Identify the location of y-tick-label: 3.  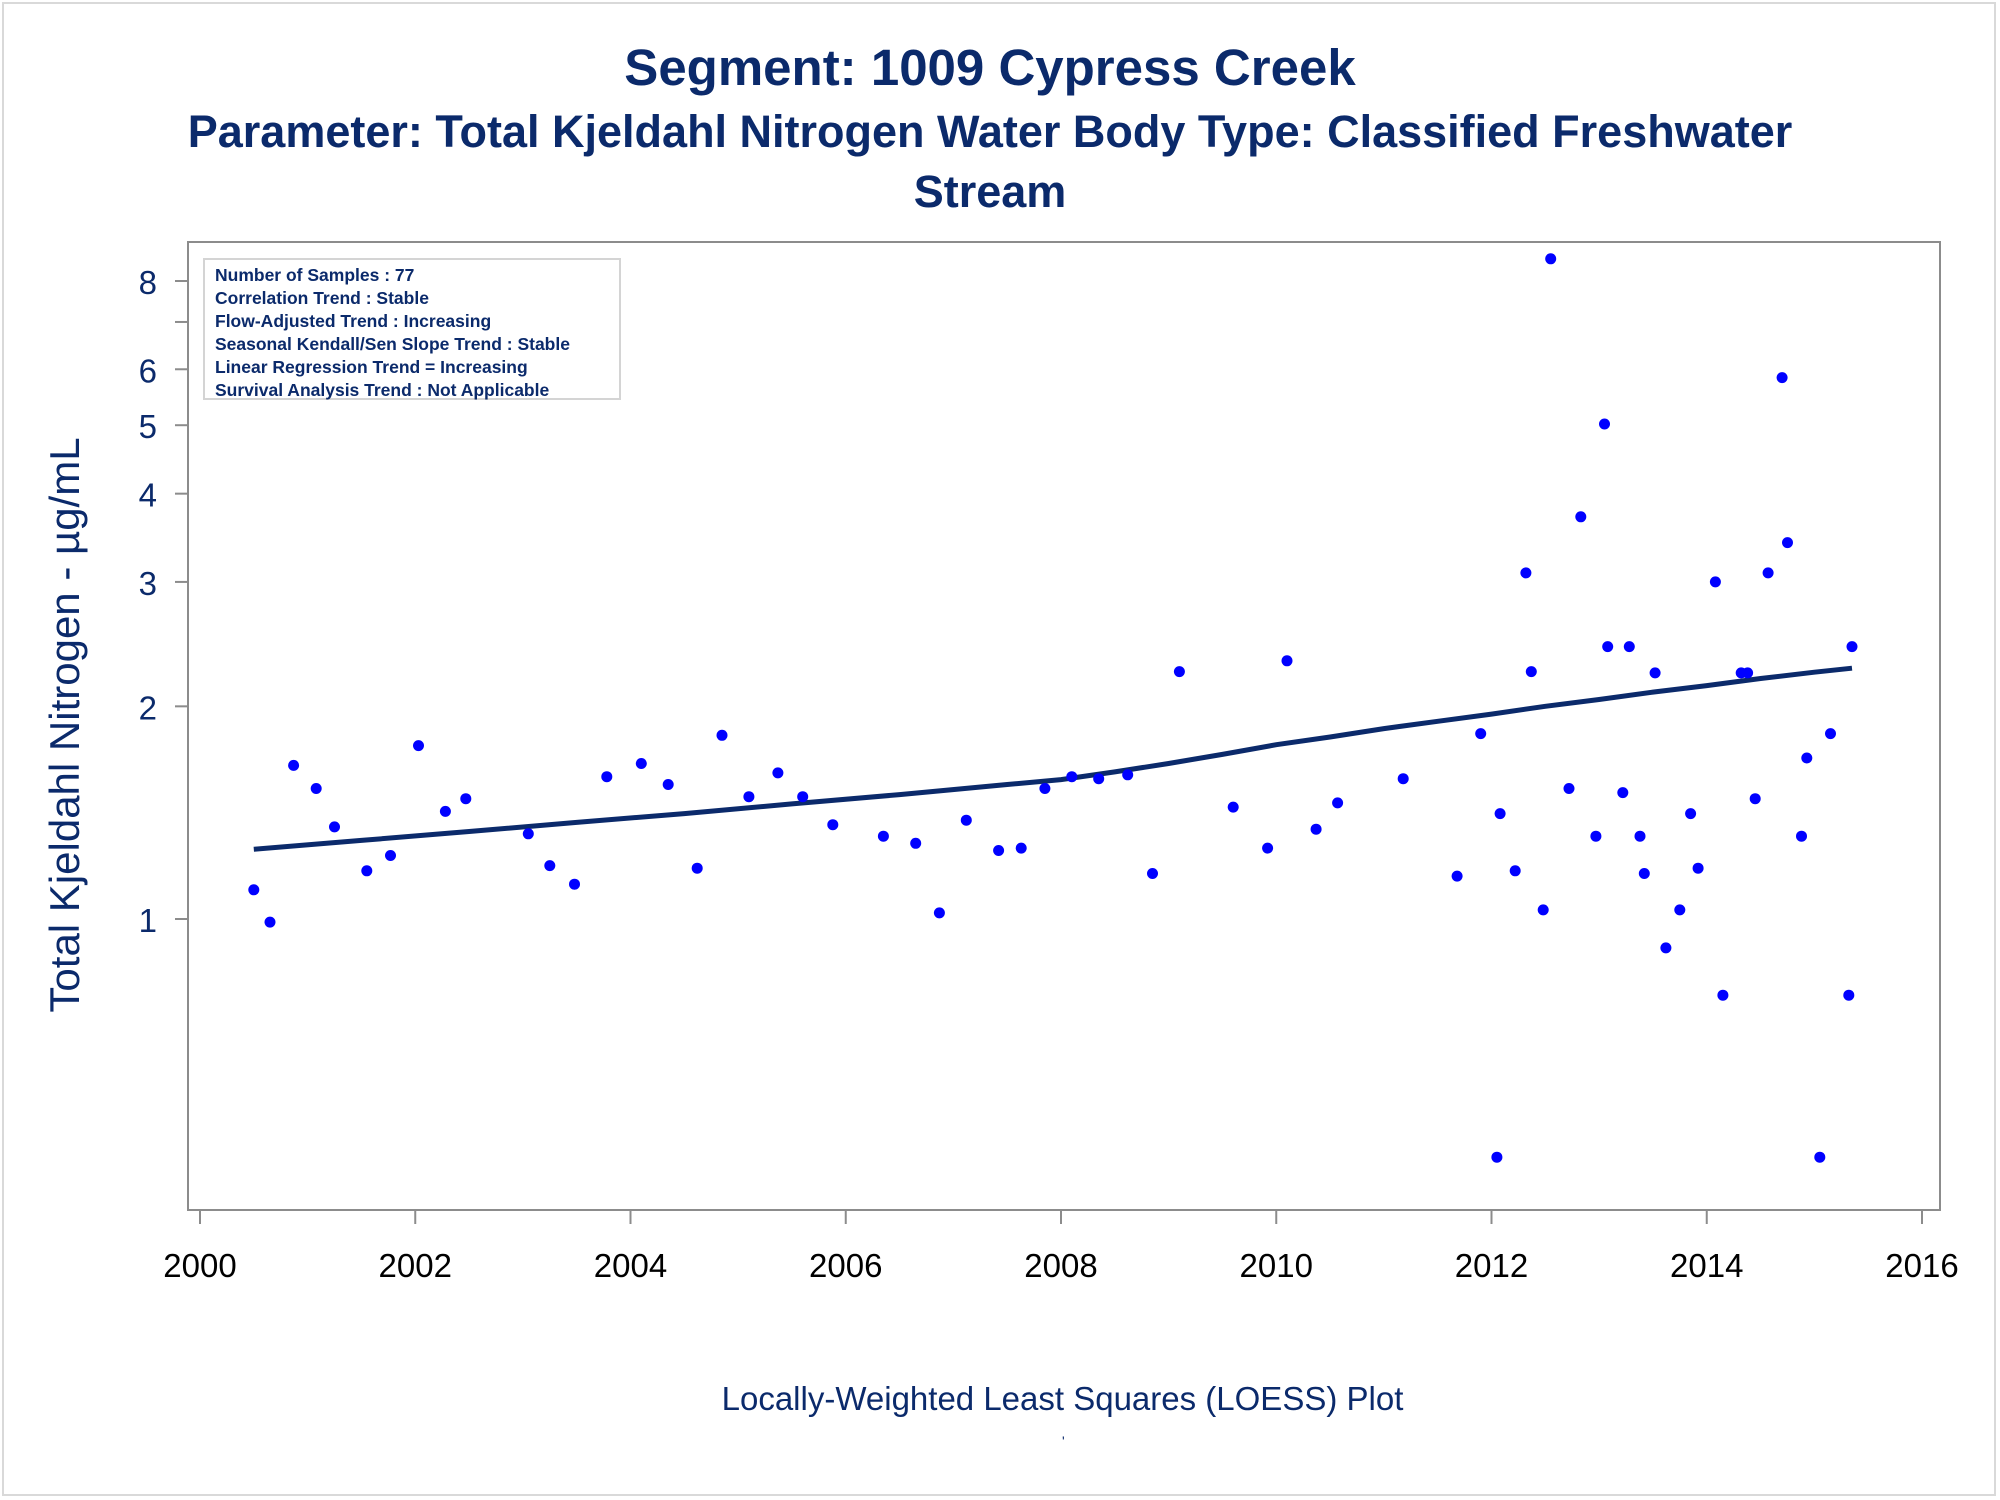
(148, 583).